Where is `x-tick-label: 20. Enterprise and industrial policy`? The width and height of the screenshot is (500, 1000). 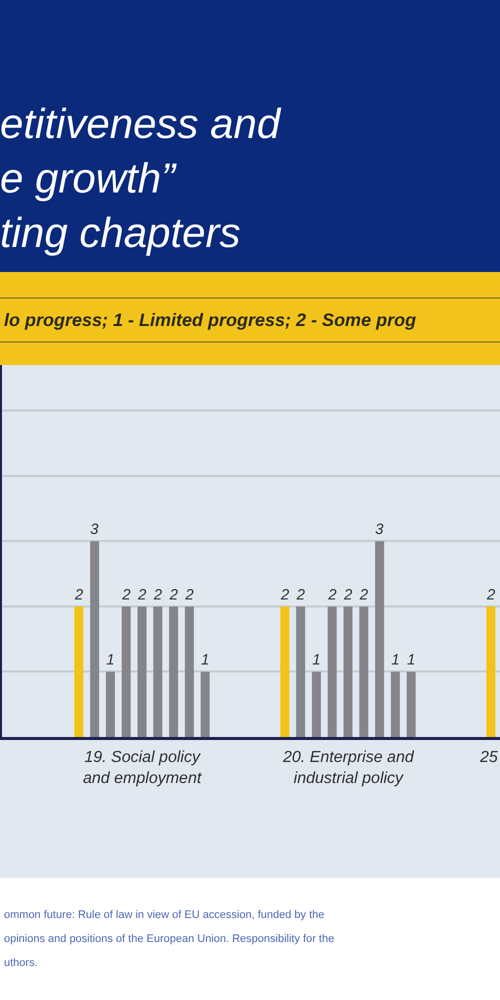
x-tick-label: 20. Enterprise and industrial policy is located at coordinates (348, 768).